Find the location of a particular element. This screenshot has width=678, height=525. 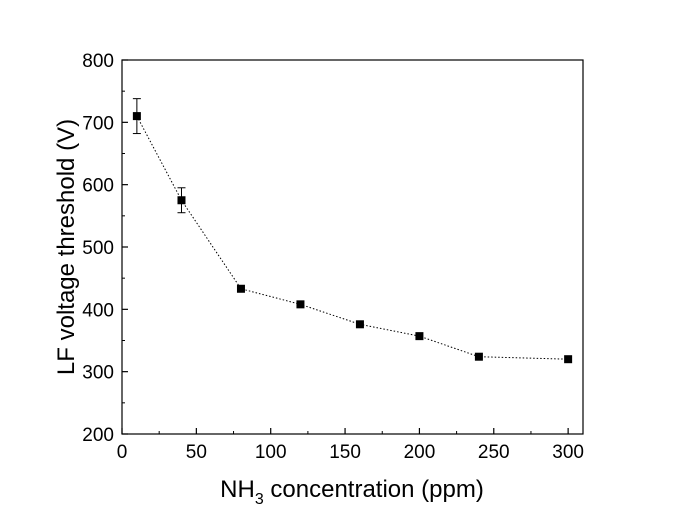

y-tick-label: 200 is located at coordinates (98, 435).